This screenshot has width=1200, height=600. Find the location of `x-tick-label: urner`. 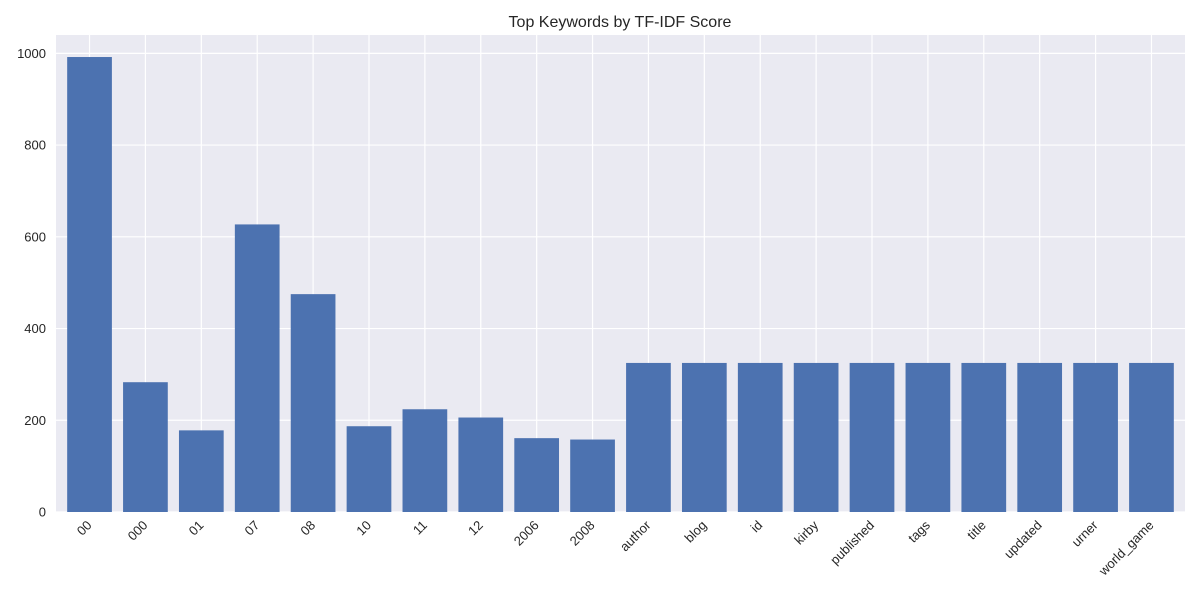

x-tick-label: urner is located at coordinates (1085, 533).